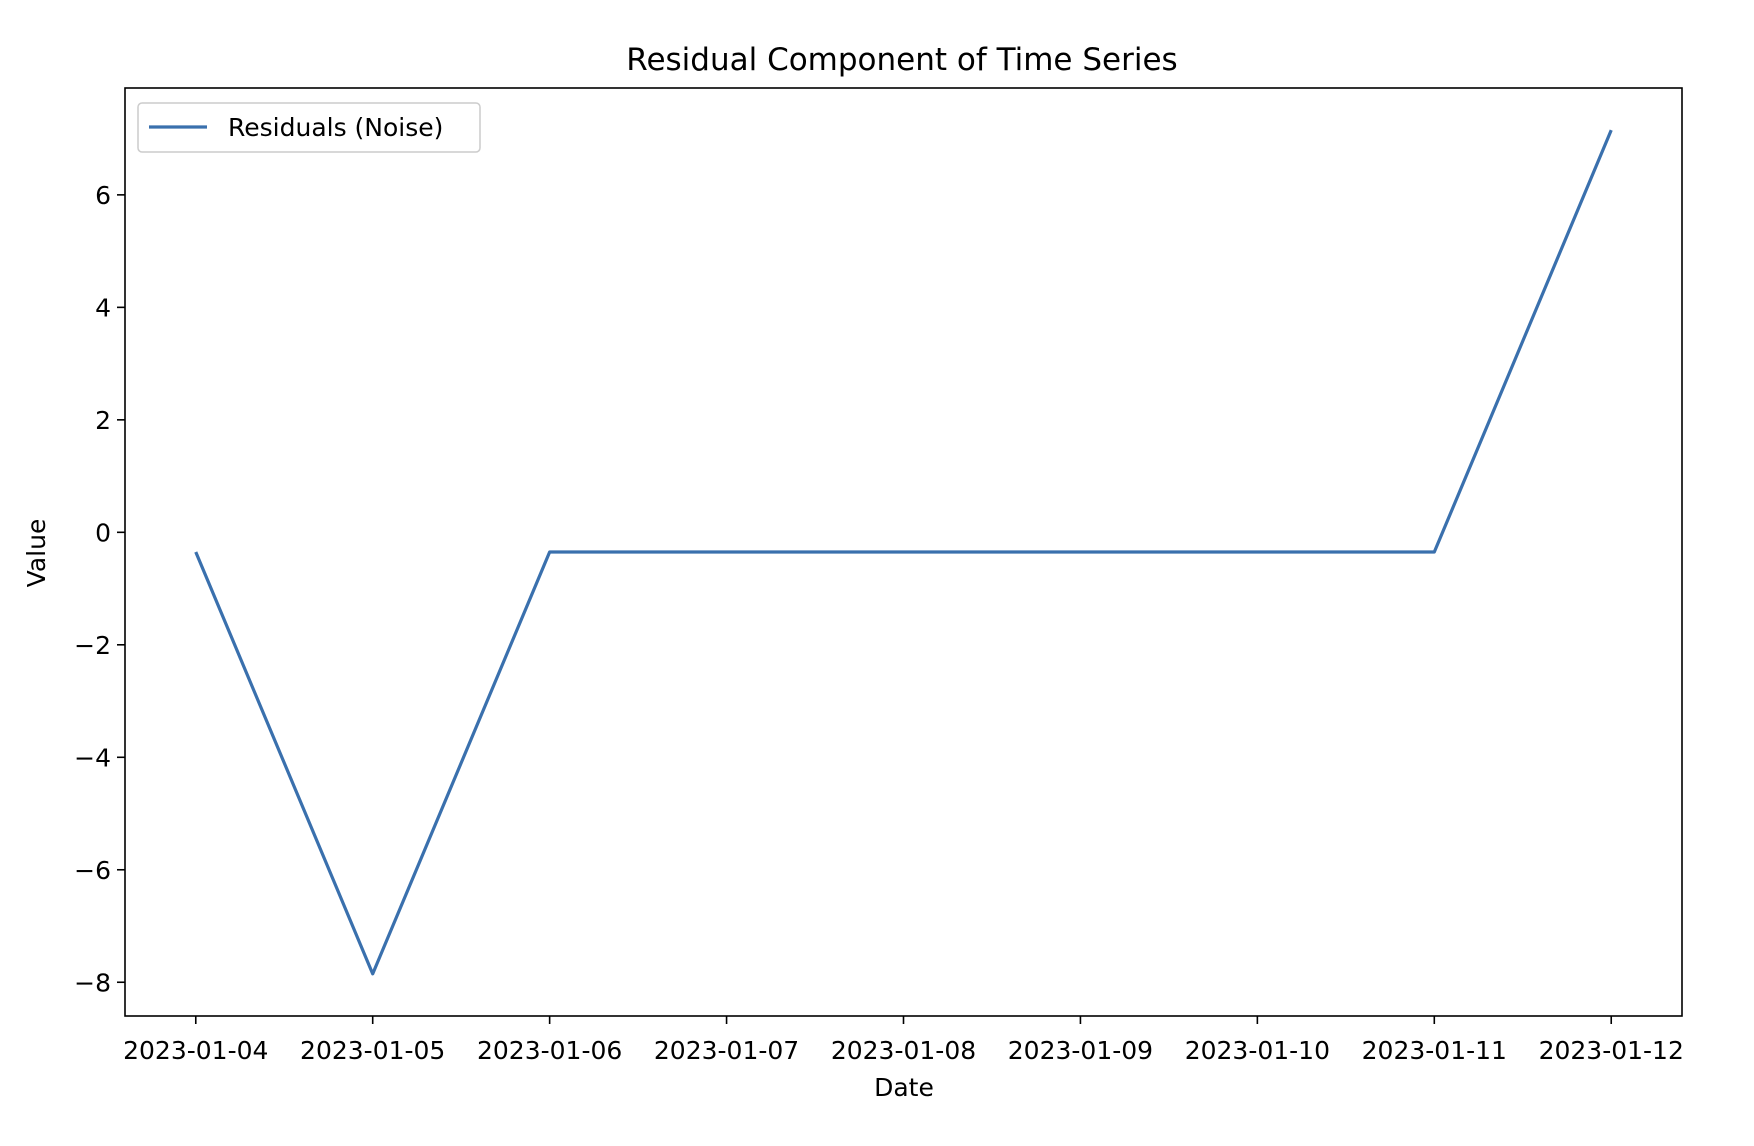  Describe the element at coordinates (92, 757) in the screenshot. I see `y-tick-label: −4` at that location.